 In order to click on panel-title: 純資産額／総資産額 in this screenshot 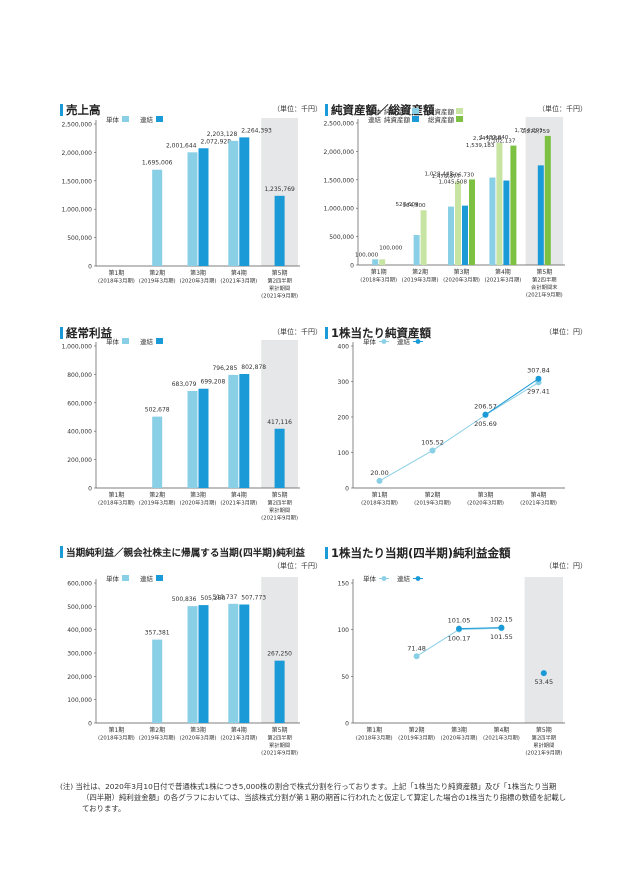, I will do `click(380, 110)`.